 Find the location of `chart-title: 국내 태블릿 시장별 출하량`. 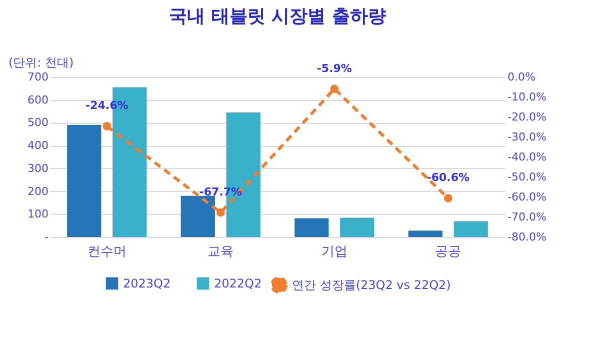

chart-title: 국내 태블릿 시장별 출하량 is located at coordinates (277, 16).